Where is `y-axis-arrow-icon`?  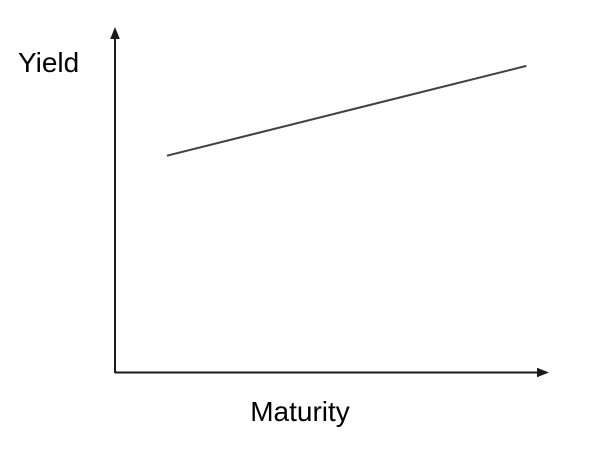
y-axis-arrow-icon is located at coordinates (115, 33).